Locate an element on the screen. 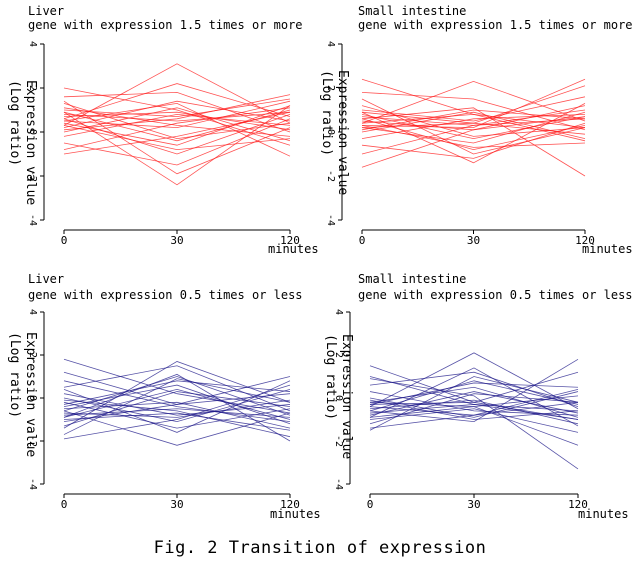 The width and height of the screenshot is (640, 565). series-line-g8 is located at coordinates (474, 412).